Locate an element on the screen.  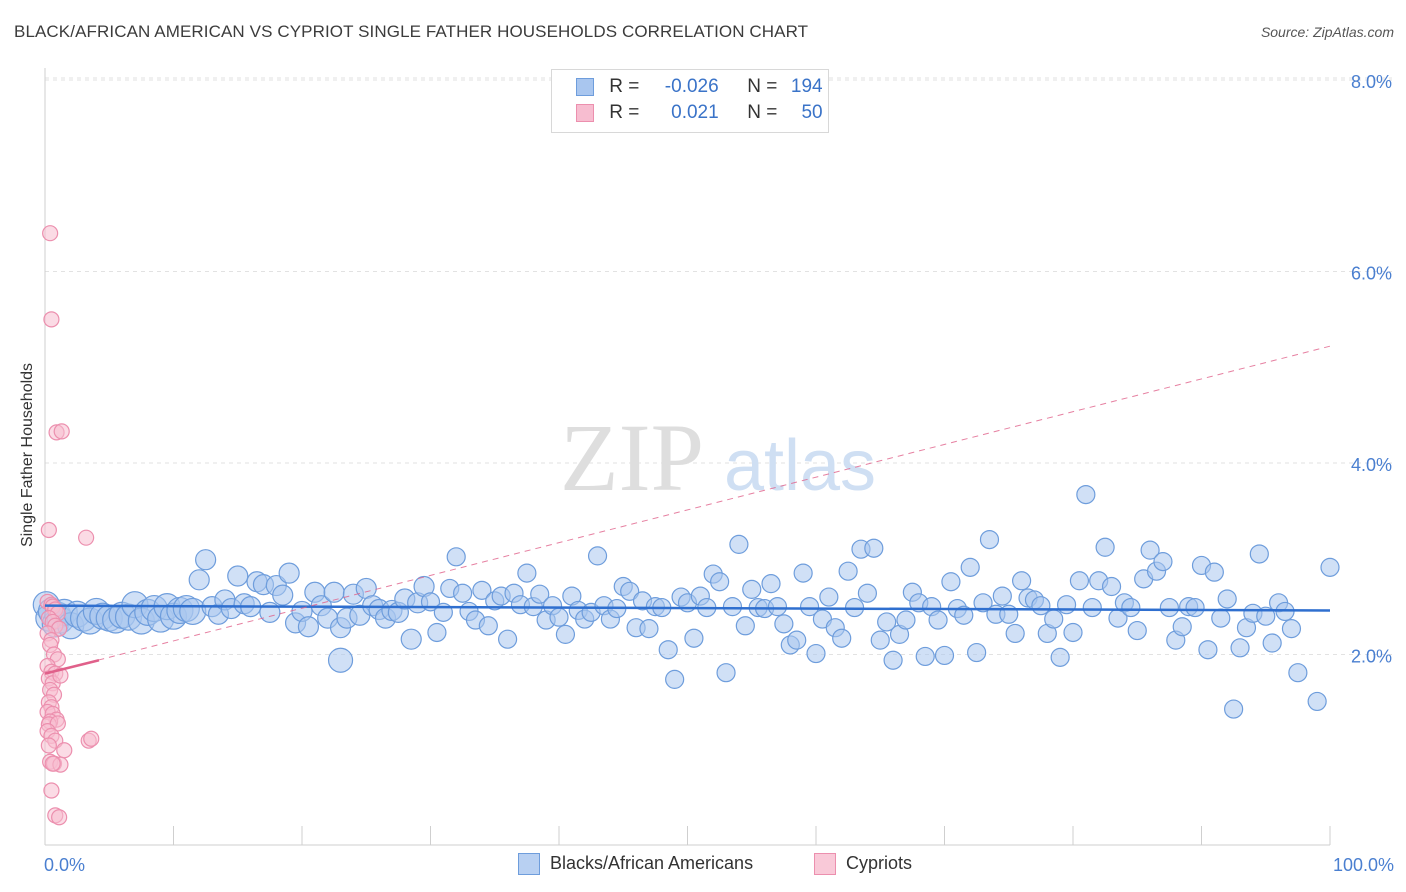
y-tick-label: 2.0% is located at coordinates (1371, 657).